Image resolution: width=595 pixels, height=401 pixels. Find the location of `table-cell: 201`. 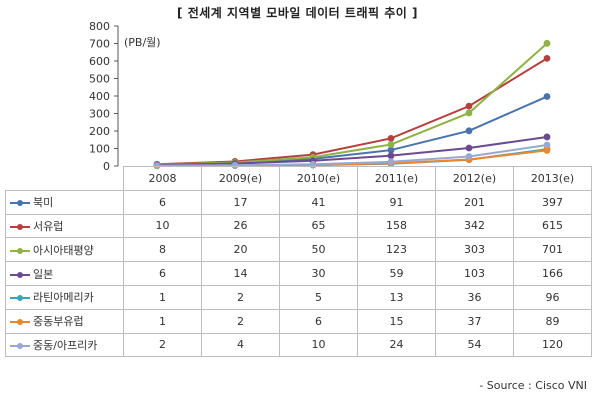

table-cell: 201 is located at coordinates (474, 202).